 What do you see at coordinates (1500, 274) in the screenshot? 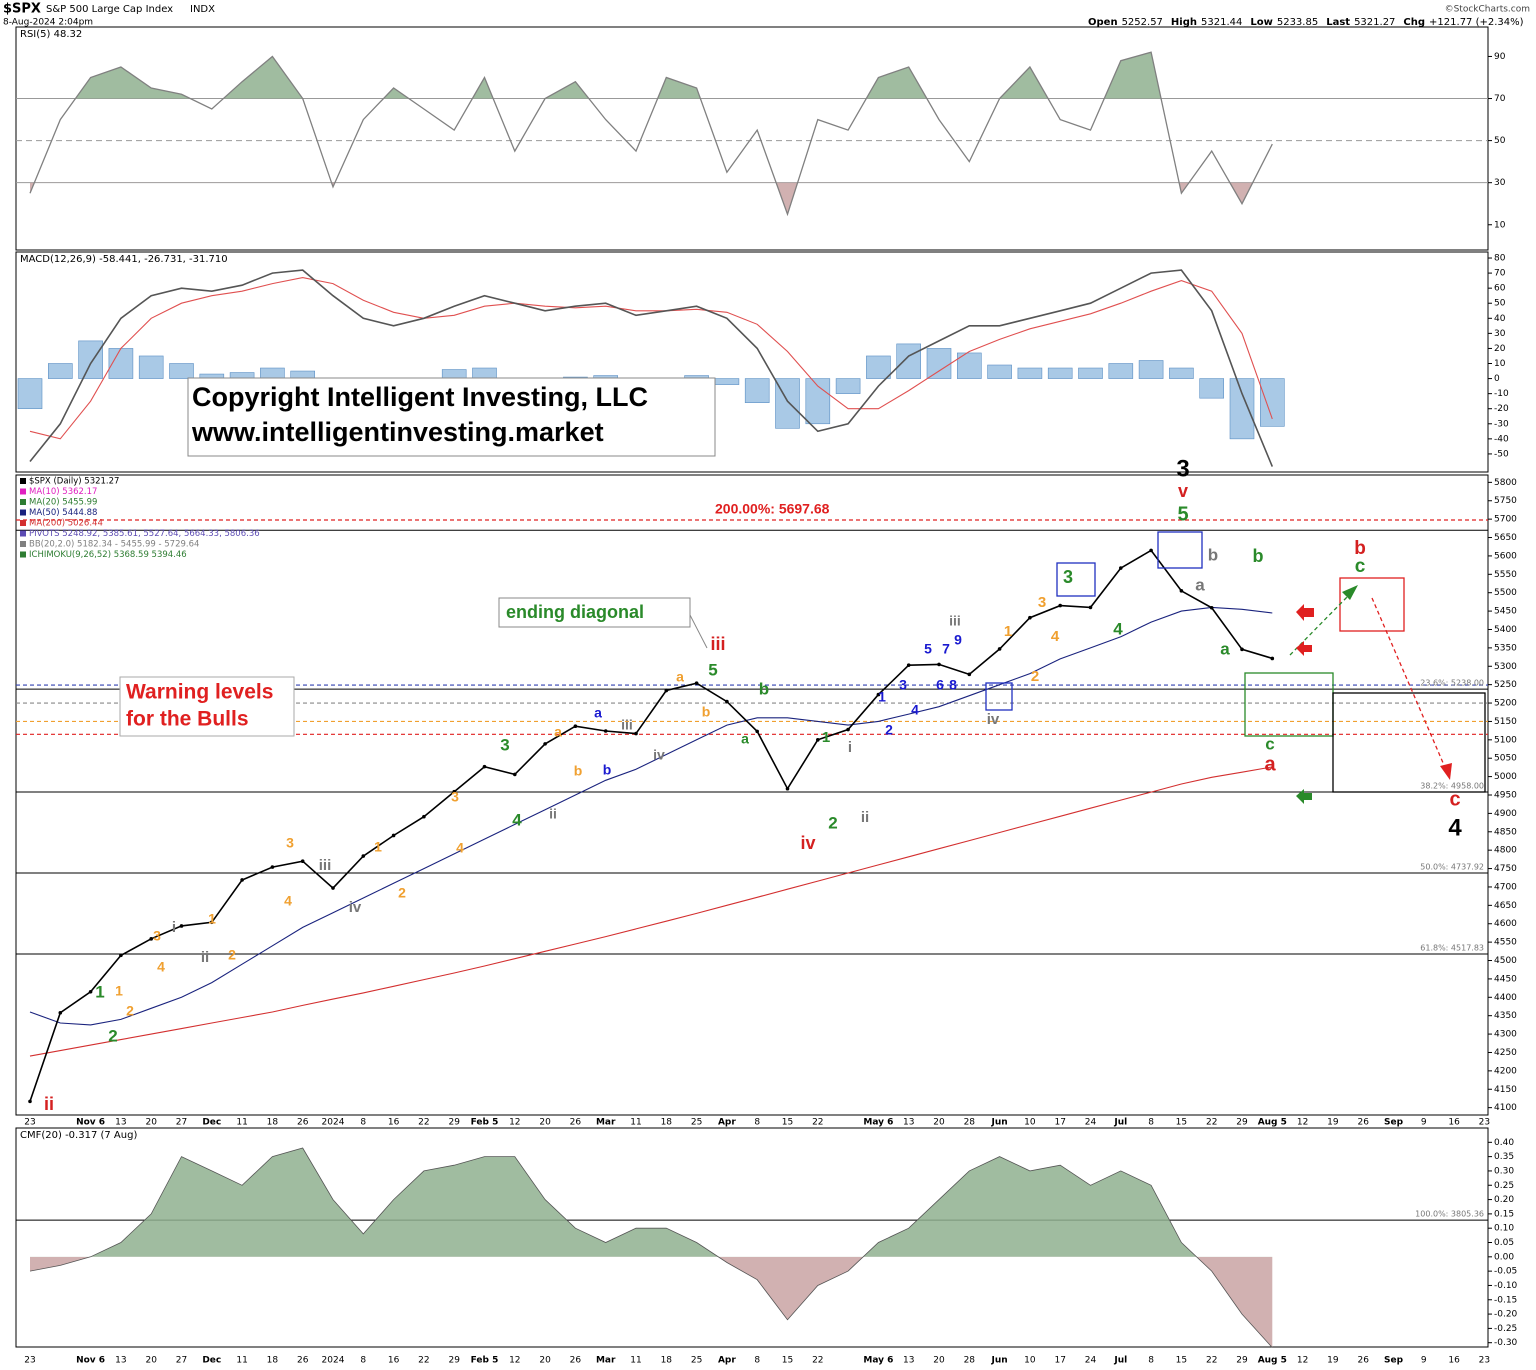
I see `y-tick-label: 70` at bounding box center [1500, 274].